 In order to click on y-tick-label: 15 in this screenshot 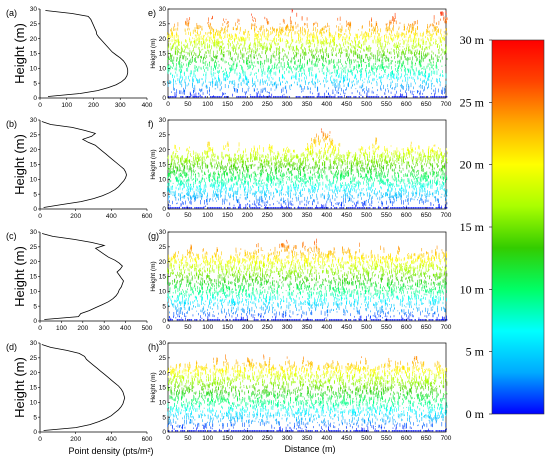, I will do `click(34, 165)`.